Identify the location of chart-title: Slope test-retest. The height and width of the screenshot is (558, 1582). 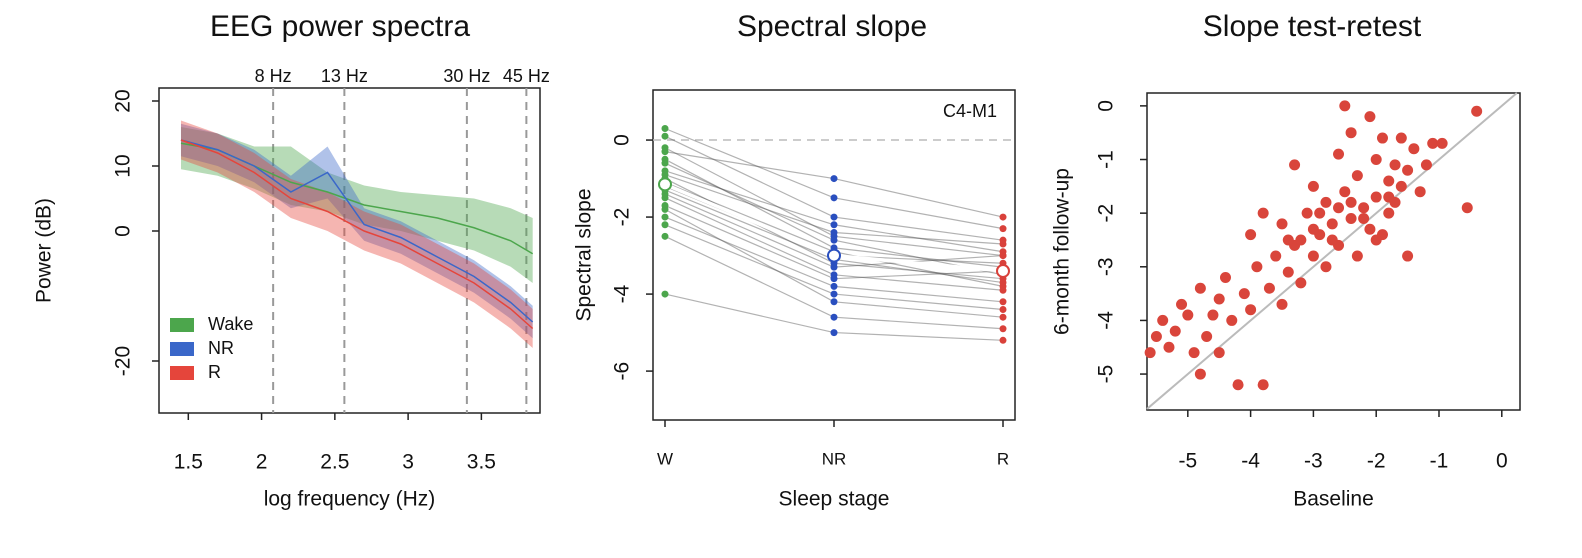
(1312, 26).